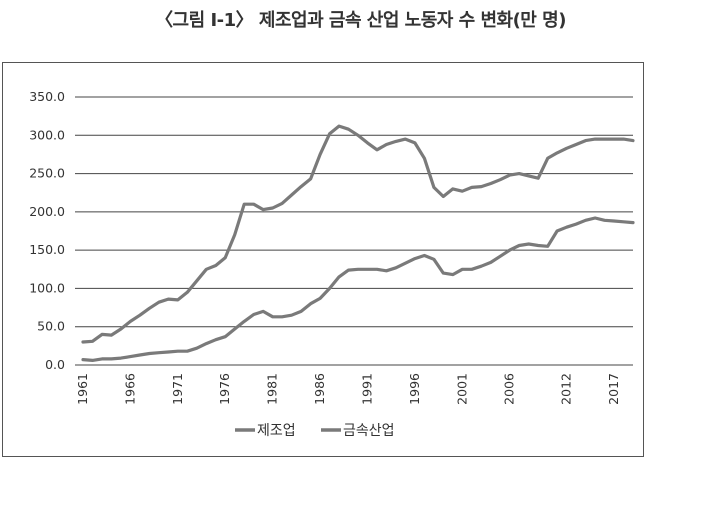 The width and height of the screenshot is (721, 518). Describe the element at coordinates (82, 389) in the screenshot. I see `x-tick-label: 1961` at that location.